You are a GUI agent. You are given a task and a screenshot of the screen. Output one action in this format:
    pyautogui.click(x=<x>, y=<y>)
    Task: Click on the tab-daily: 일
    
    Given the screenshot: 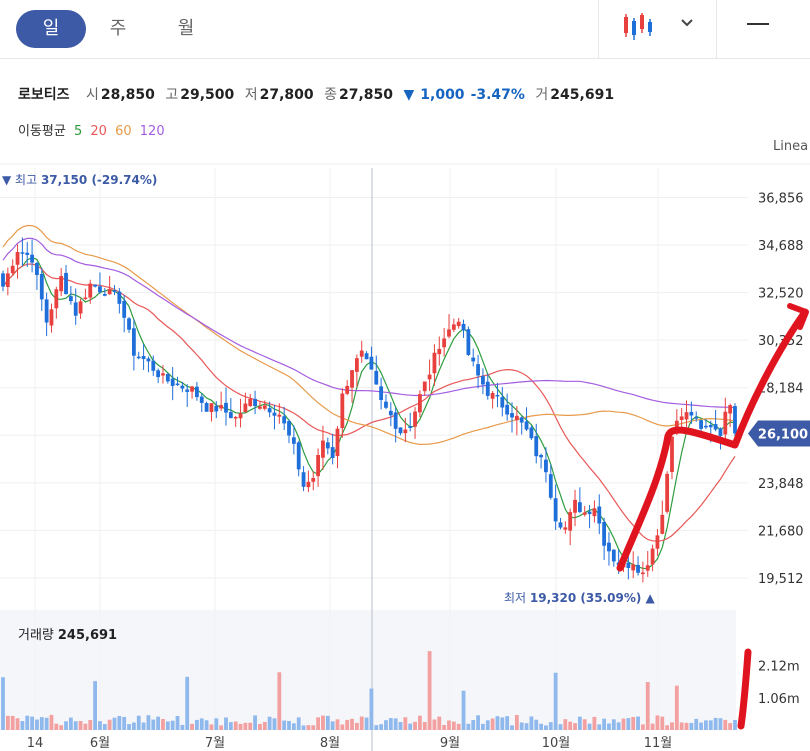 What is the action you would take?
    pyautogui.click(x=51, y=29)
    